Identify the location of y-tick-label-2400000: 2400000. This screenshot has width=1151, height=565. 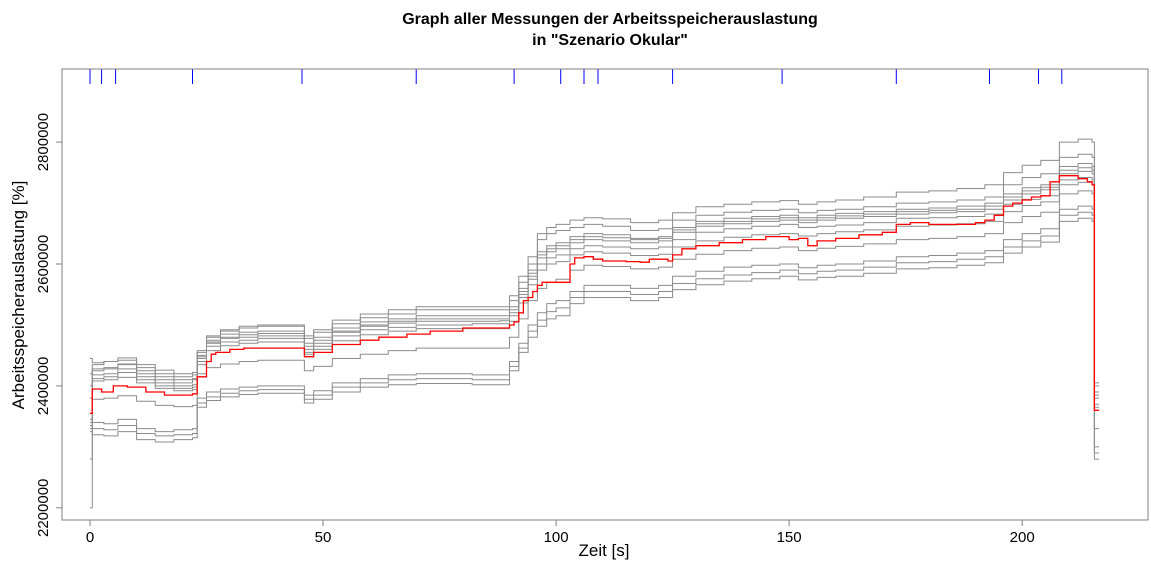
(43, 386).